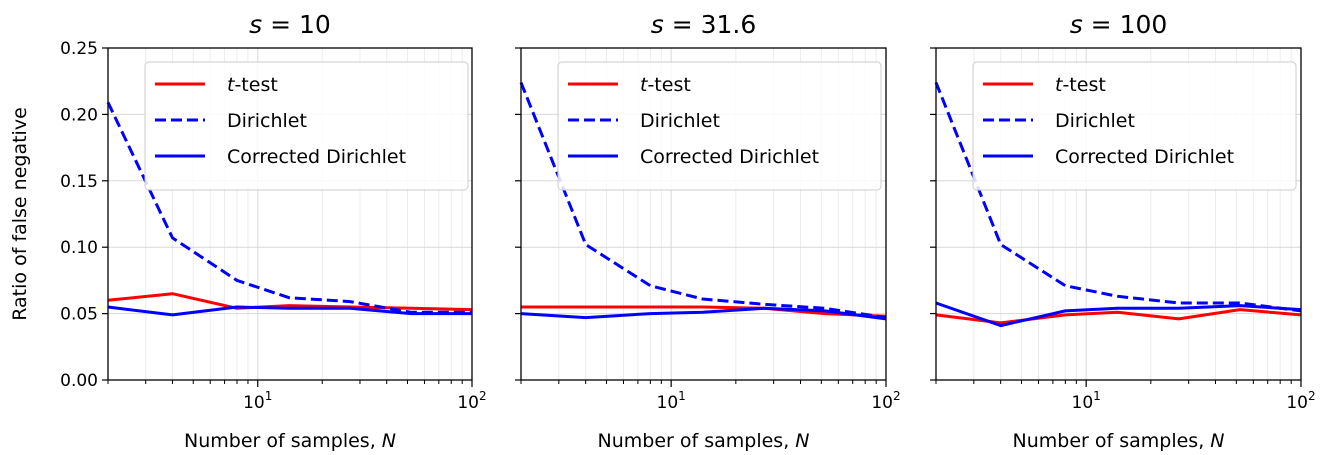 The image size is (1337, 455). Describe the element at coordinates (79, 115) in the screenshot. I see `y-tick-label: 0.20` at that location.